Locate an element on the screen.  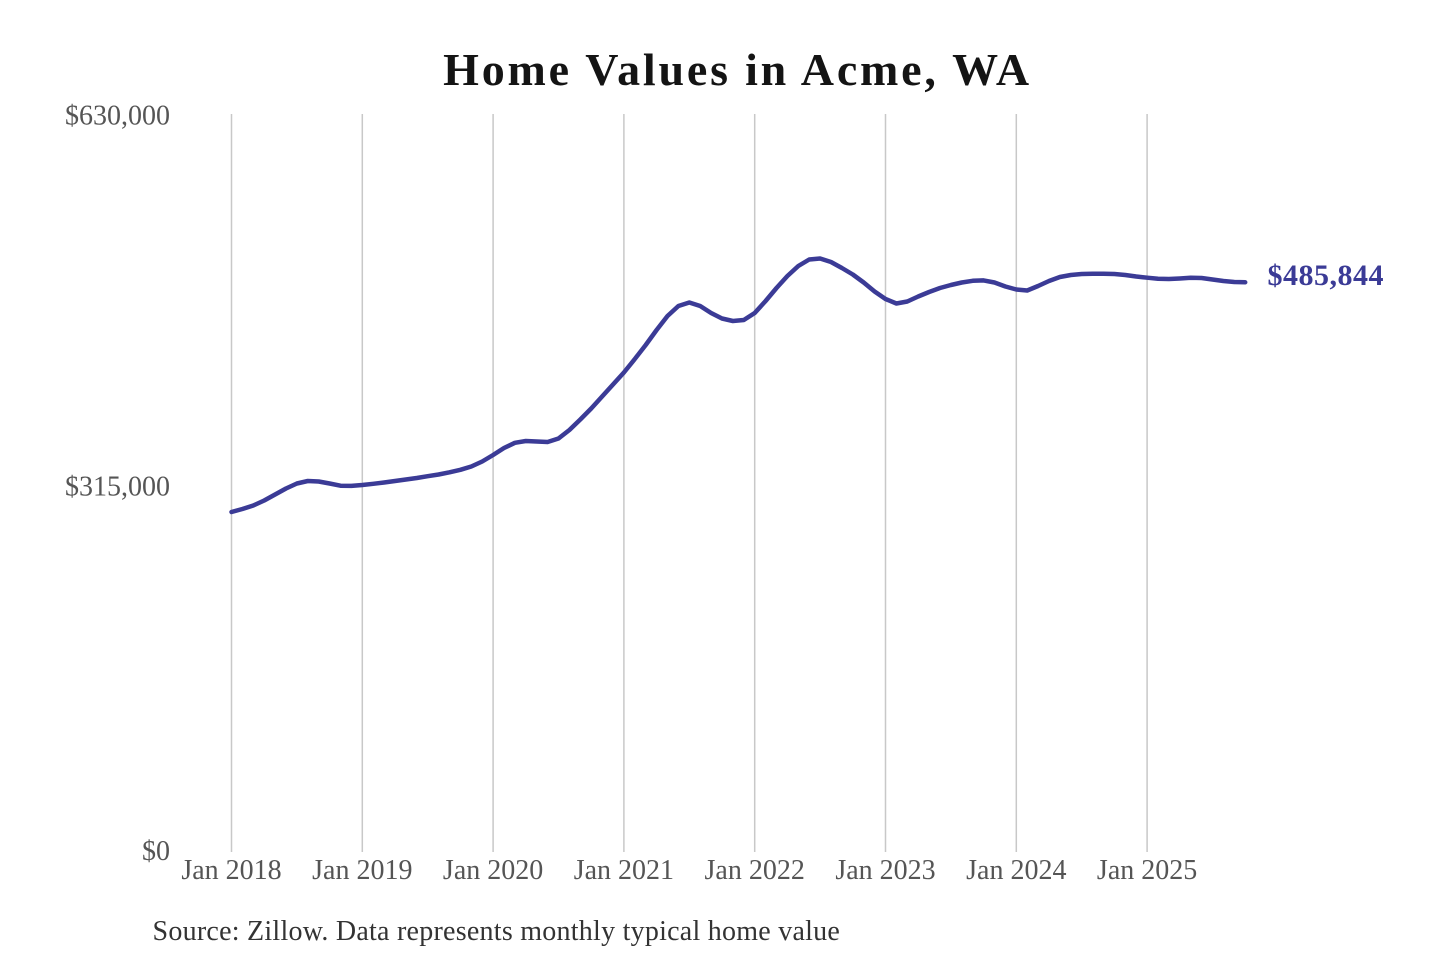
svg-text: $485,844 is located at coordinates (1326, 275).